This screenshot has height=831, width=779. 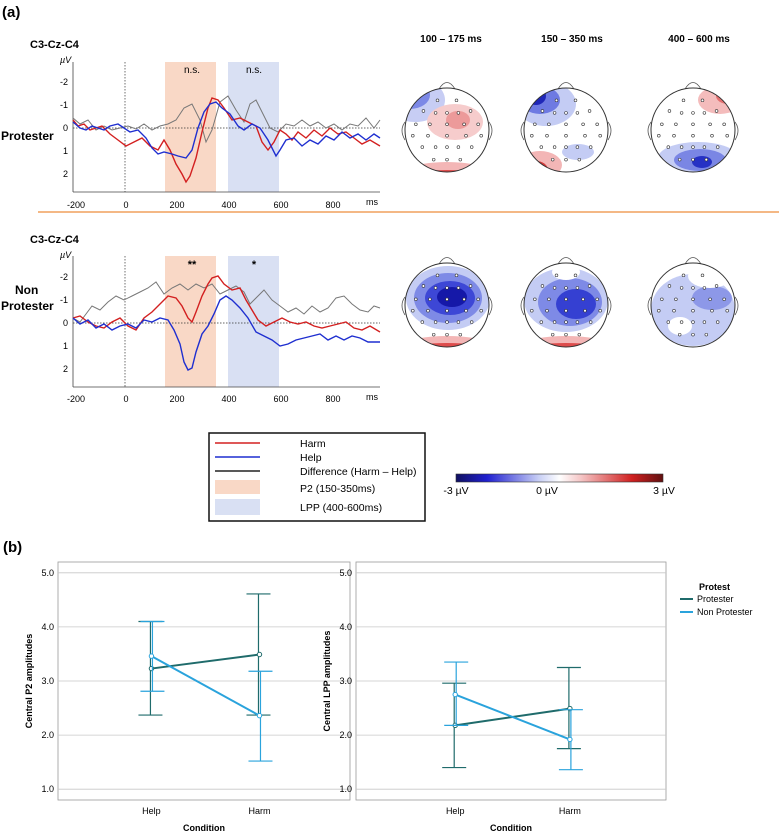 What do you see at coordinates (66, 255) in the screenshot?
I see `y-unit-label: µV` at bounding box center [66, 255].